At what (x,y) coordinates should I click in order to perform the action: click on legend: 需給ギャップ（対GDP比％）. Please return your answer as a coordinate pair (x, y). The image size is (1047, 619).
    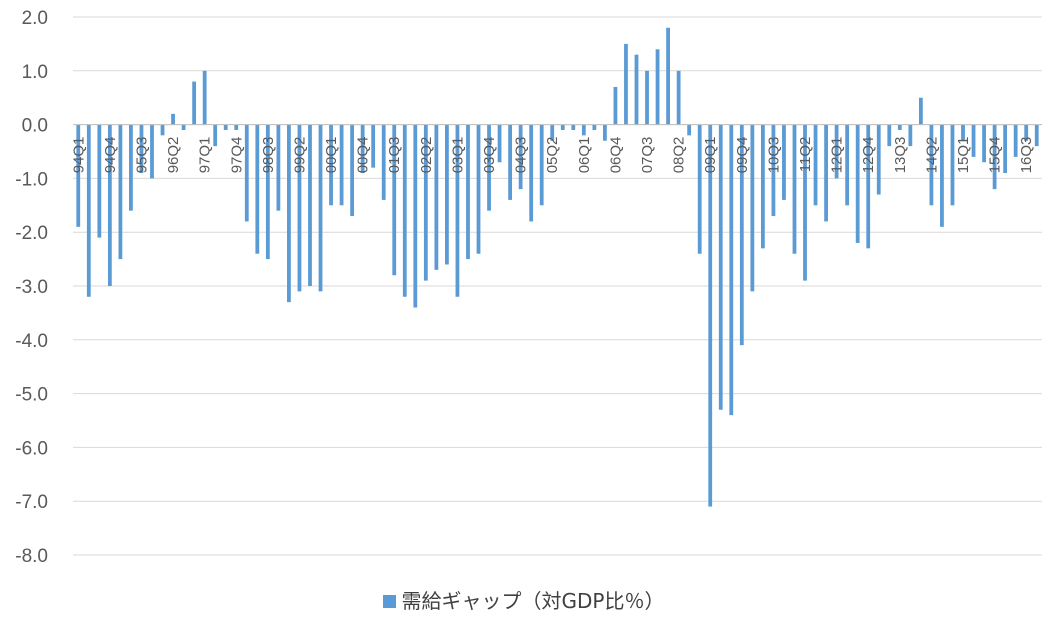
    Looking at the image, I should click on (523, 599).